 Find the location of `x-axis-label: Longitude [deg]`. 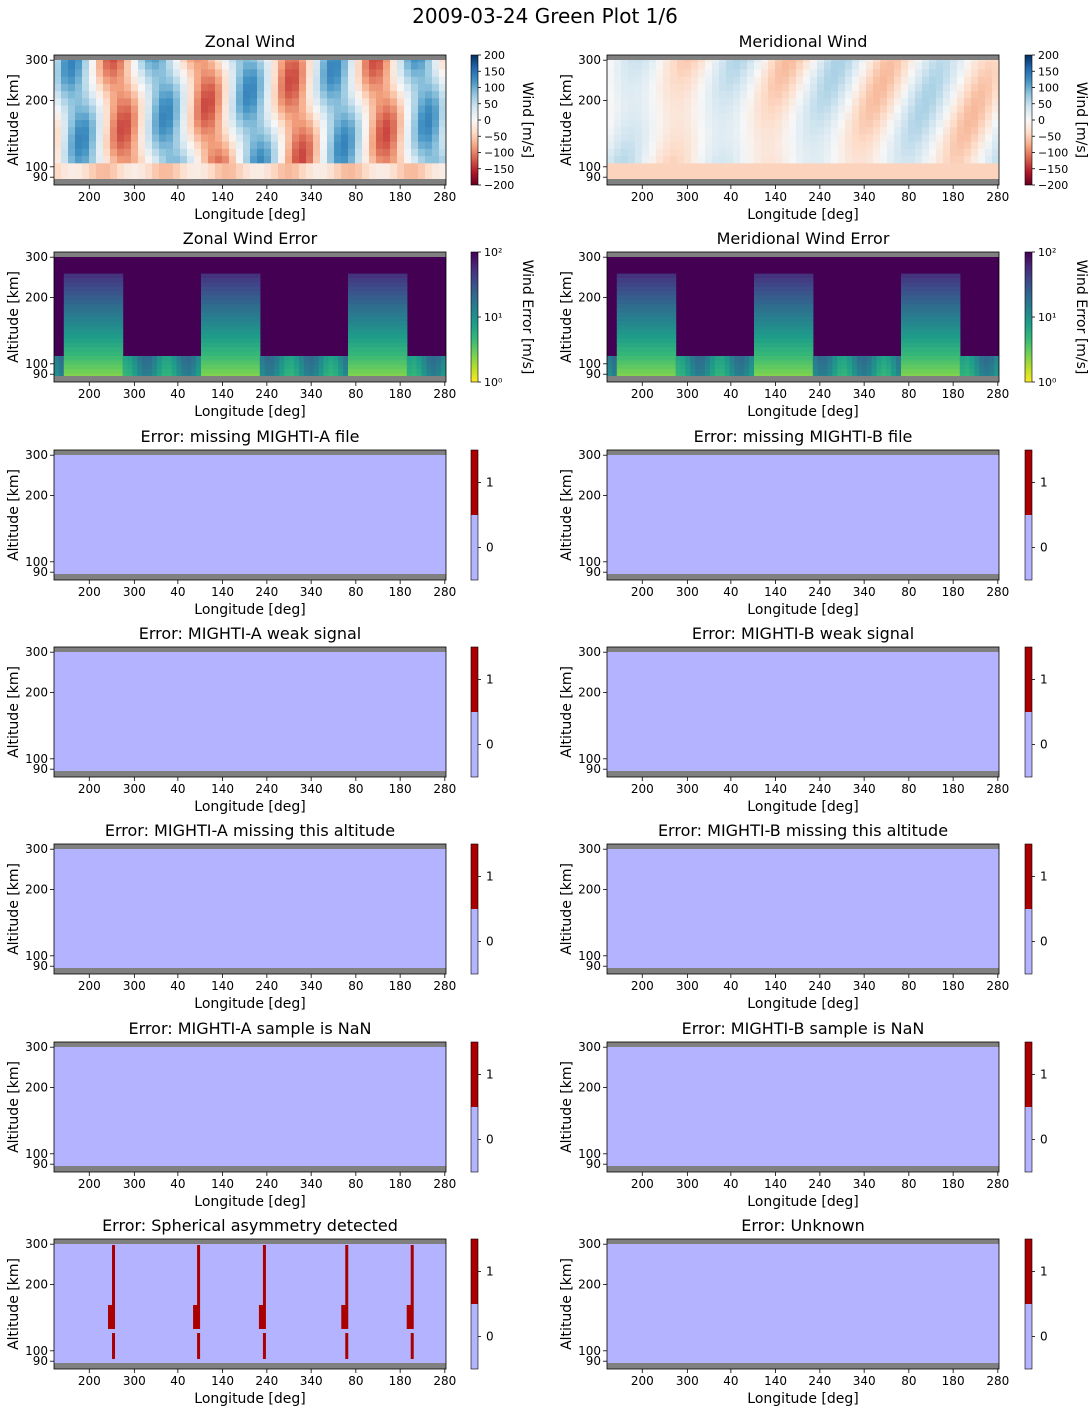

x-axis-label: Longitude [deg] is located at coordinates (802, 1399).